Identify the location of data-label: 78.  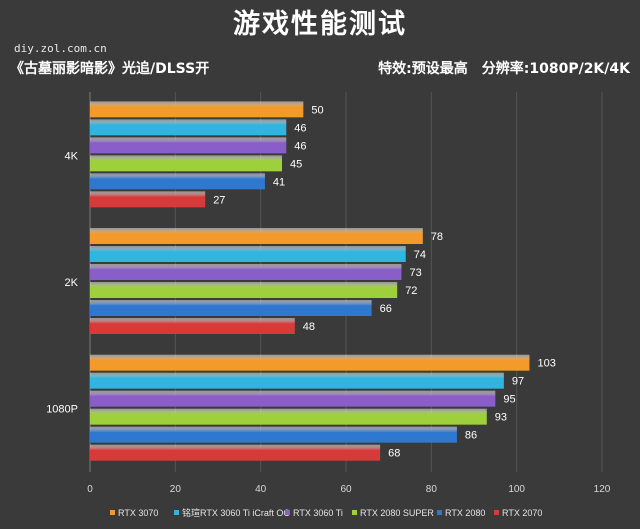
(437, 237).